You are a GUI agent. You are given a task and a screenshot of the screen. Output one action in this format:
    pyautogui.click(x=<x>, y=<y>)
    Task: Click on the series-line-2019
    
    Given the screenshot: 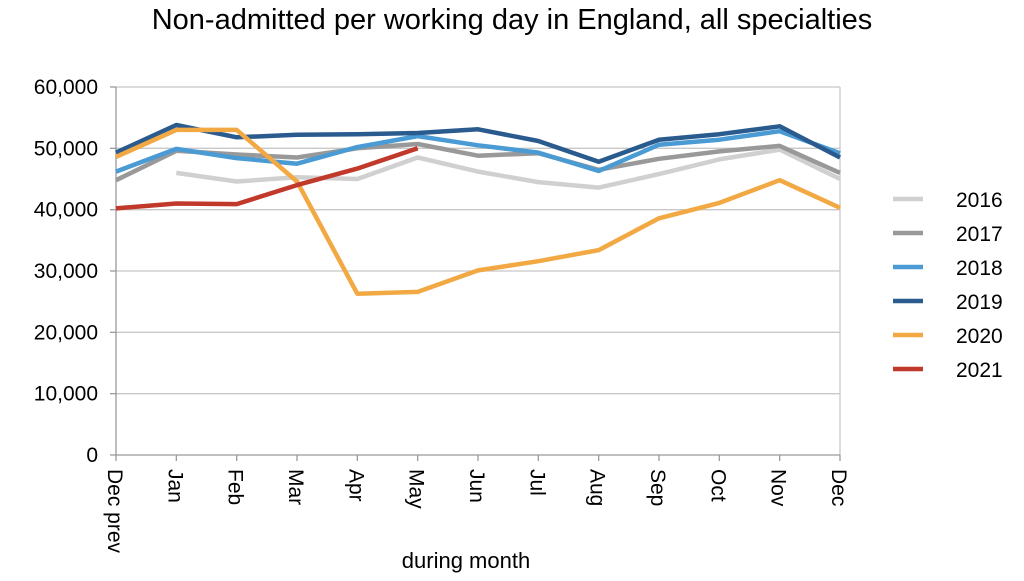 What is the action you would take?
    pyautogui.click(x=478, y=143)
    